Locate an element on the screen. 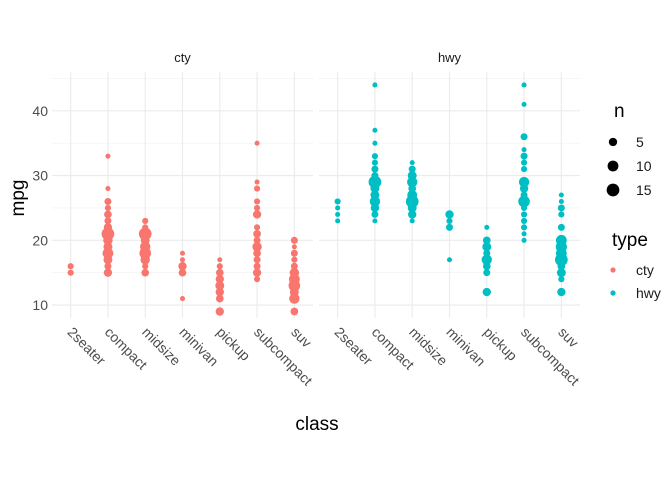 The height and width of the screenshot is (485, 672). series-cty is located at coordinates (184, 228).